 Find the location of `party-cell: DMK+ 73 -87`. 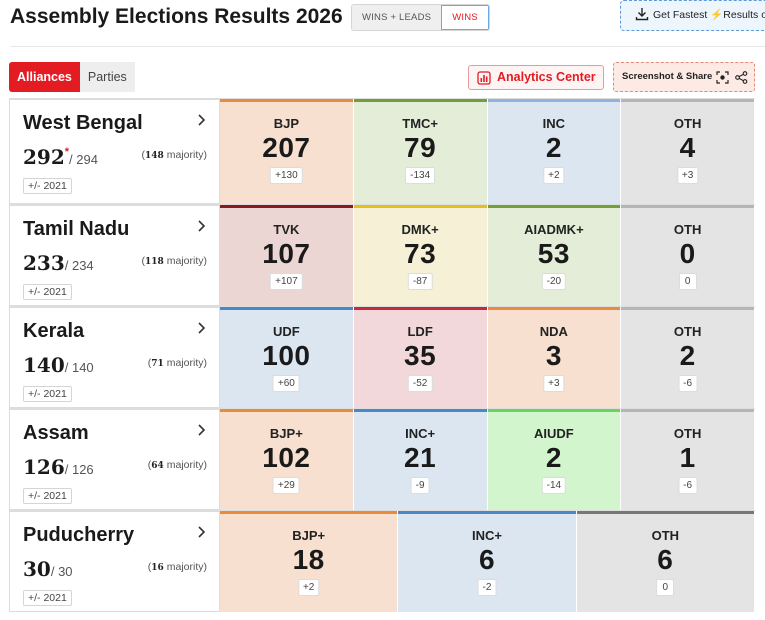

party-cell: DMK+ 73 -87 is located at coordinates (420, 255).